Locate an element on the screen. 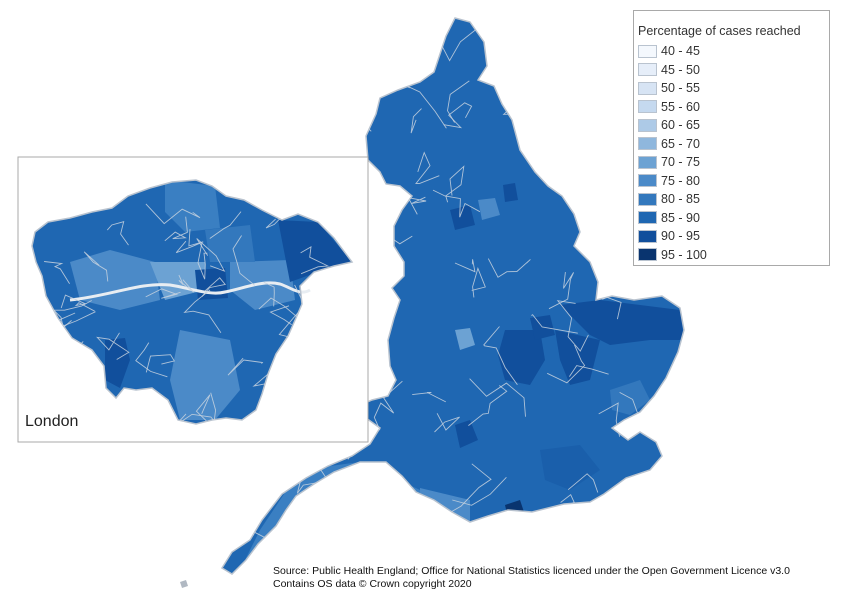 The width and height of the screenshot is (850, 600). legend-item: 50 - 55 is located at coordinates (733, 88).